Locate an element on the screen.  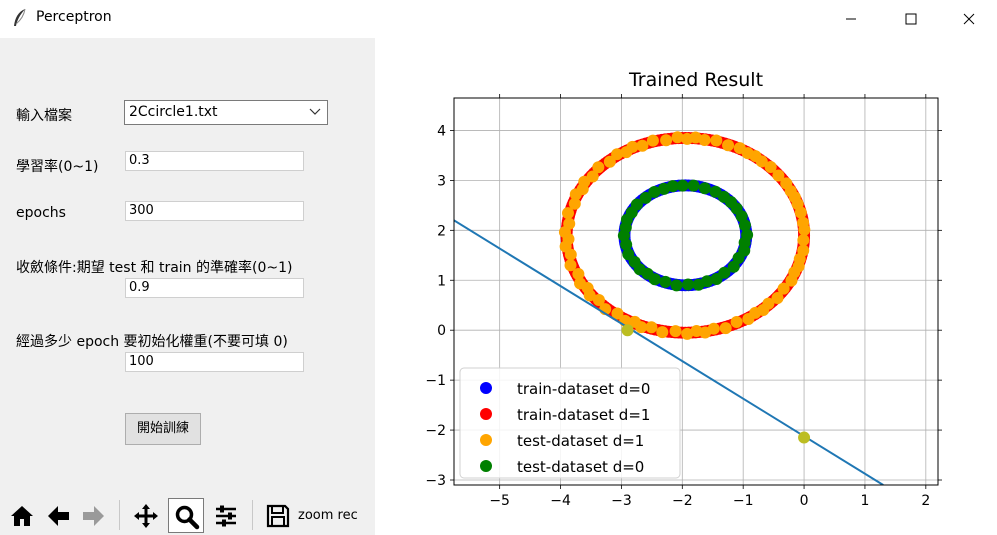
forward-arrow-icon is located at coordinates (93, 516).